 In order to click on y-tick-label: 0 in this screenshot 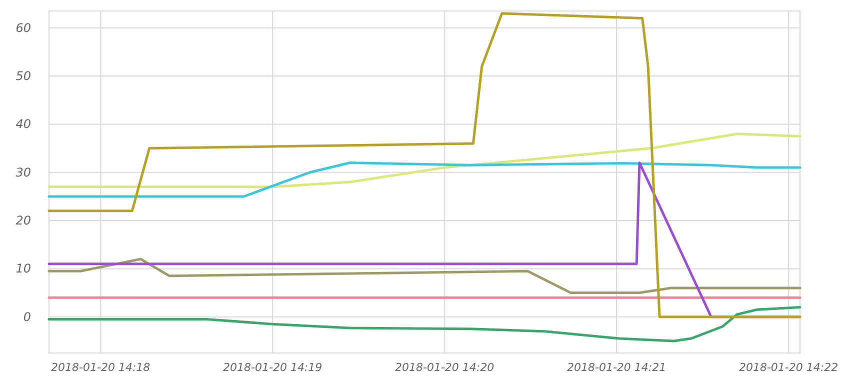, I will do `click(27, 317)`.